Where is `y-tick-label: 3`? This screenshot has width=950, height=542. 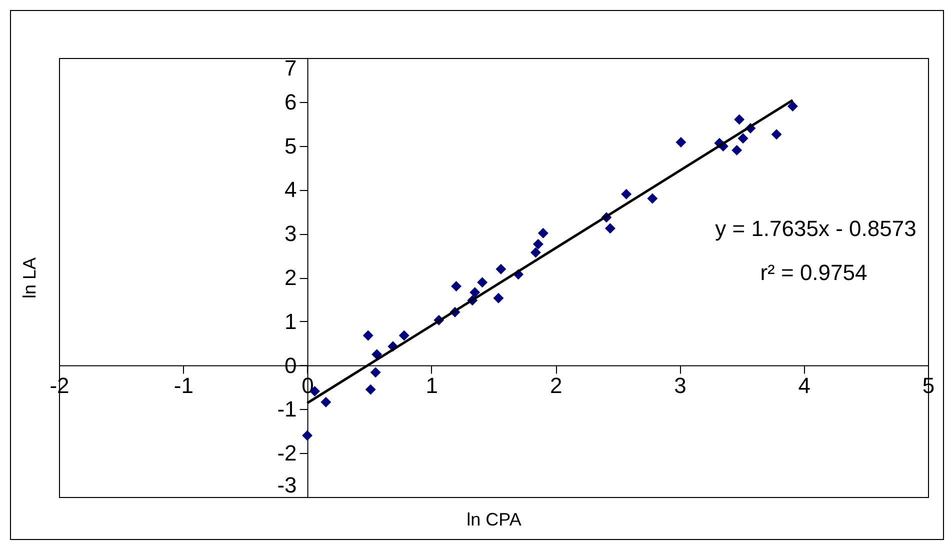
y-tick-label: 3 is located at coordinates (290, 233).